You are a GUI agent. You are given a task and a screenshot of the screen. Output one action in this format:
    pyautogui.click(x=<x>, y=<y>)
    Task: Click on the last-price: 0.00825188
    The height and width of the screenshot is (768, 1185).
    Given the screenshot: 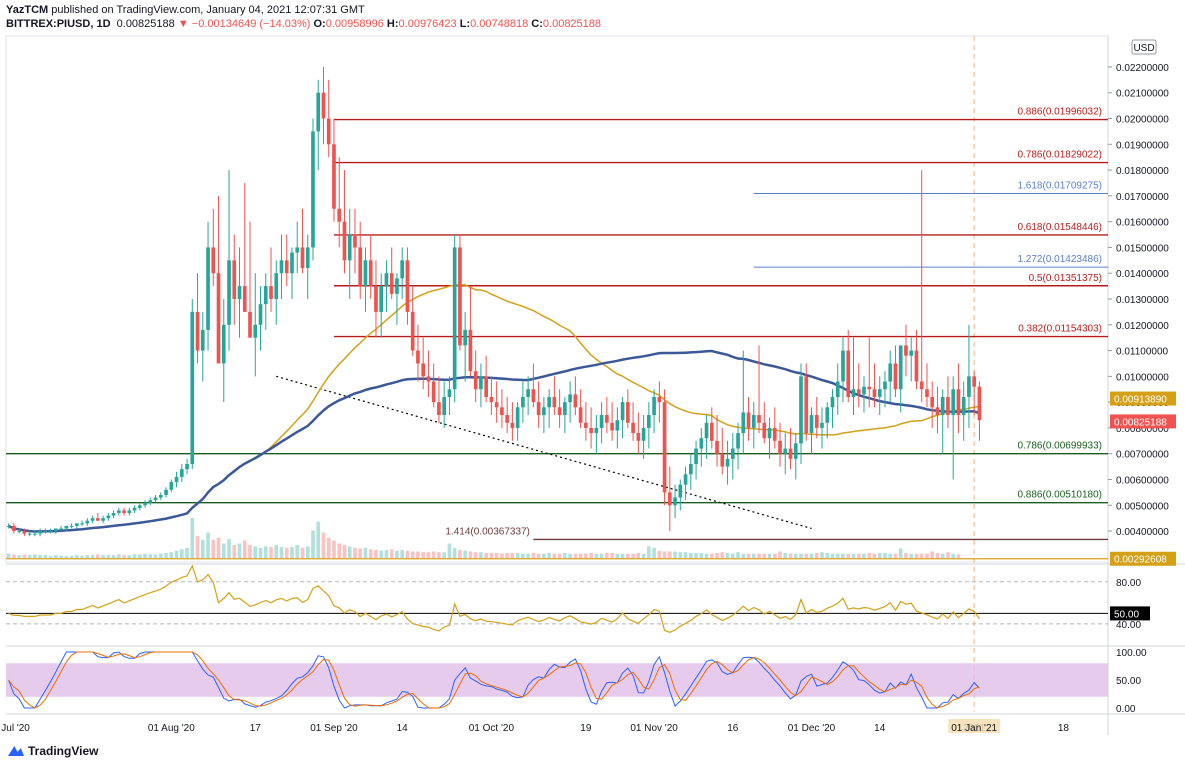 What is the action you would take?
    pyautogui.click(x=145, y=24)
    